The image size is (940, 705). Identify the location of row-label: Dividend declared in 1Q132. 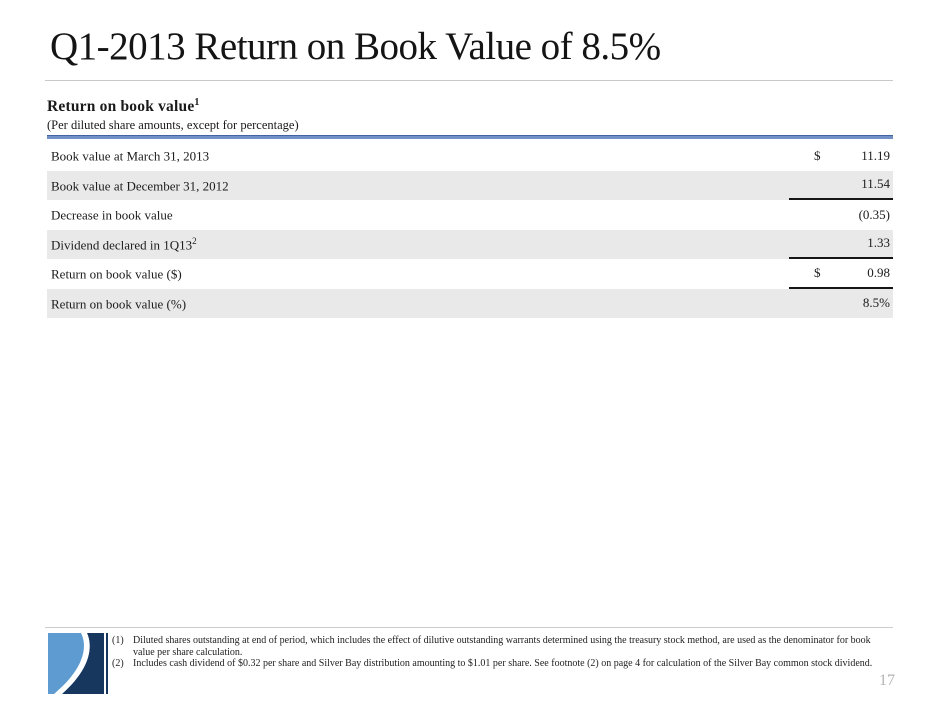
(124, 243).